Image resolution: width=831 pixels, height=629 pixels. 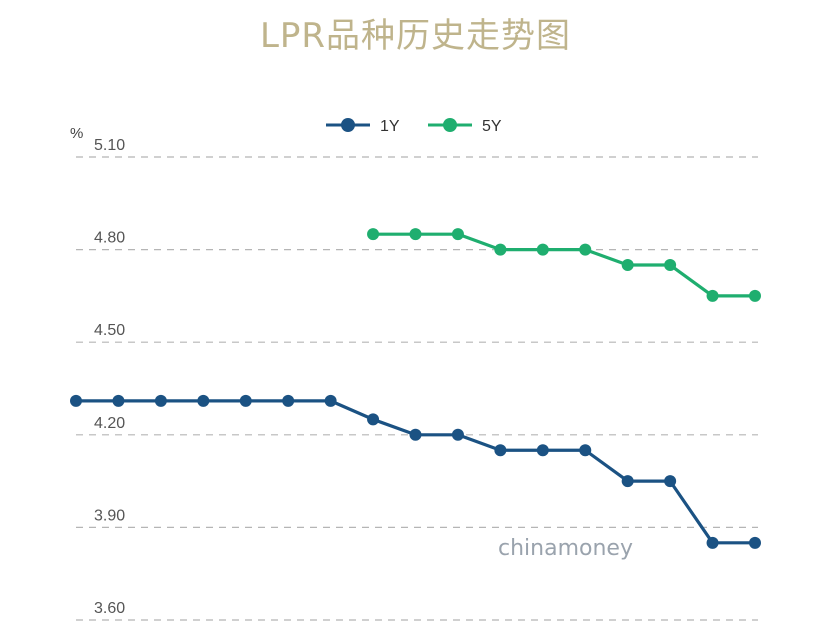 I want to click on legend-label-5y: 5Y, so click(x=492, y=126).